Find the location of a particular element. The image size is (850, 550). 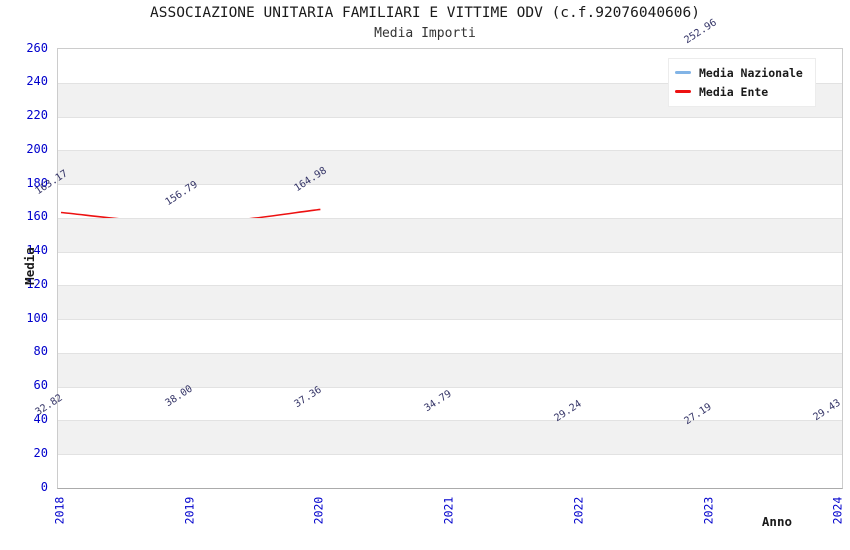

y-tick-label: 220 is located at coordinates (37, 115).